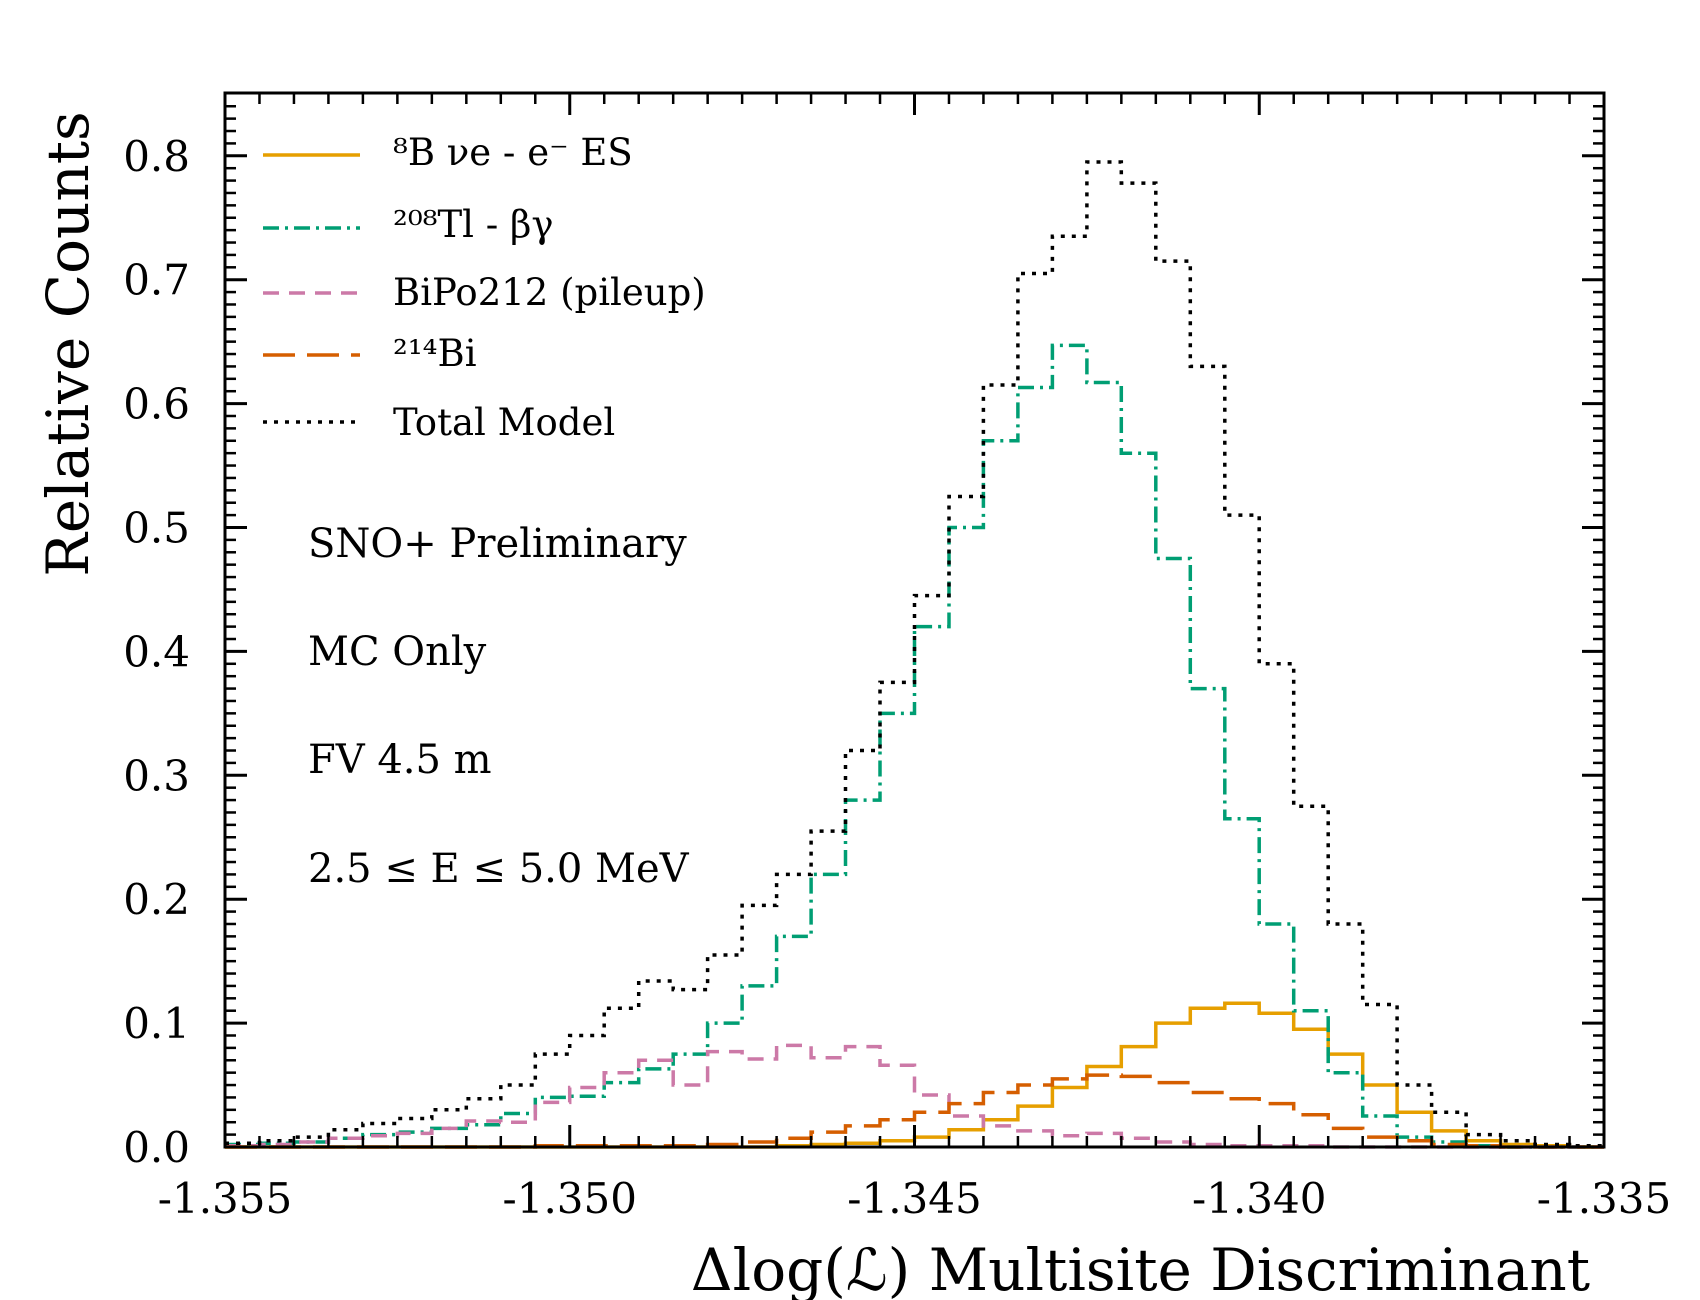 The image size is (1700, 1300). I want to click on annotation-mc-only: MC Only, so click(397, 652).